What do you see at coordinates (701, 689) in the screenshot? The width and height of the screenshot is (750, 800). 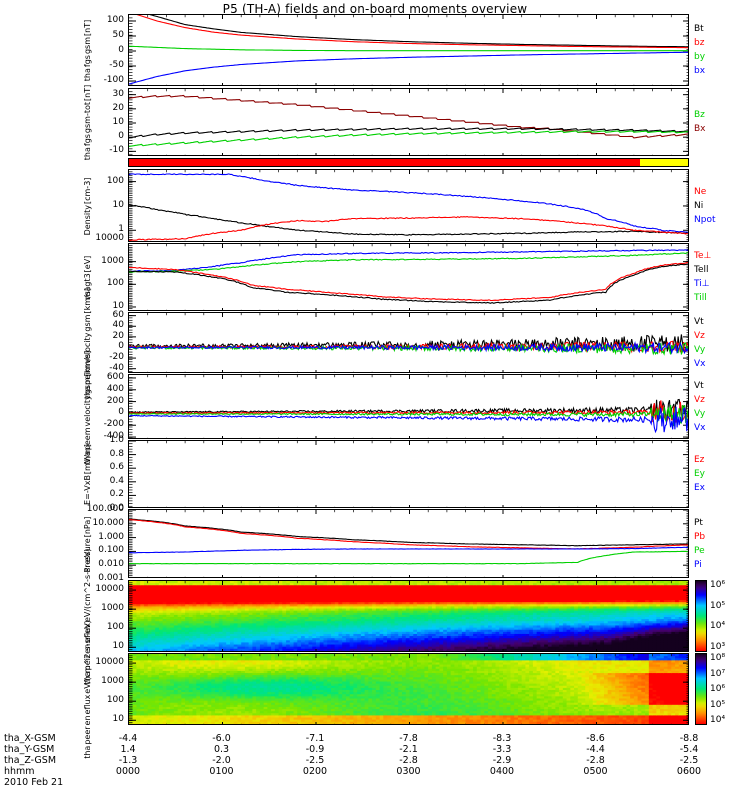 I see `colorbar-peer-spectrogram` at bounding box center [701, 689].